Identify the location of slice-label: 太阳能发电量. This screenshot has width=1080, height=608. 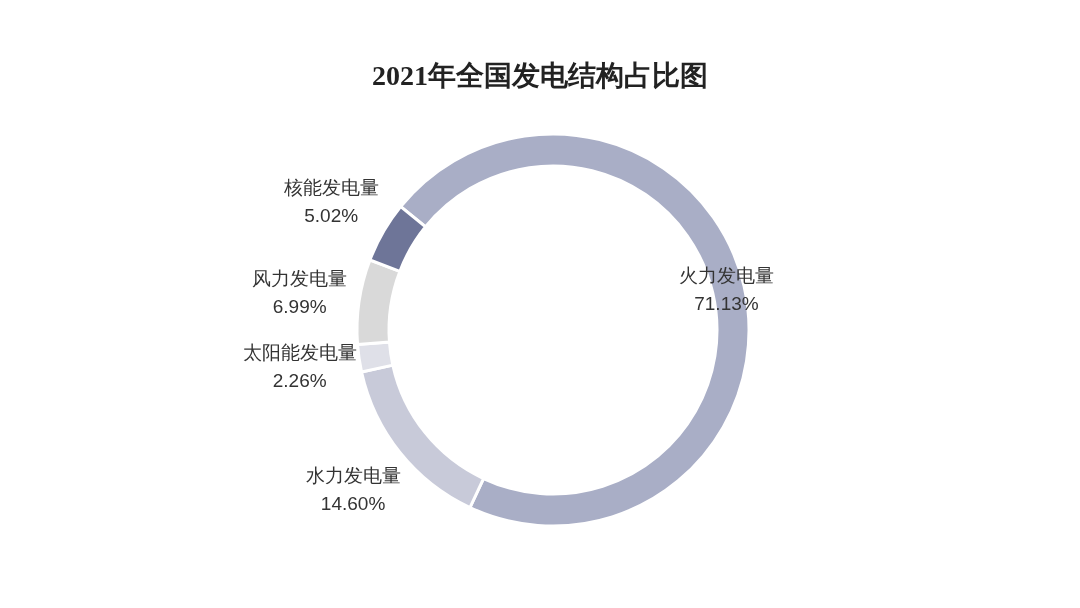
(299, 352).